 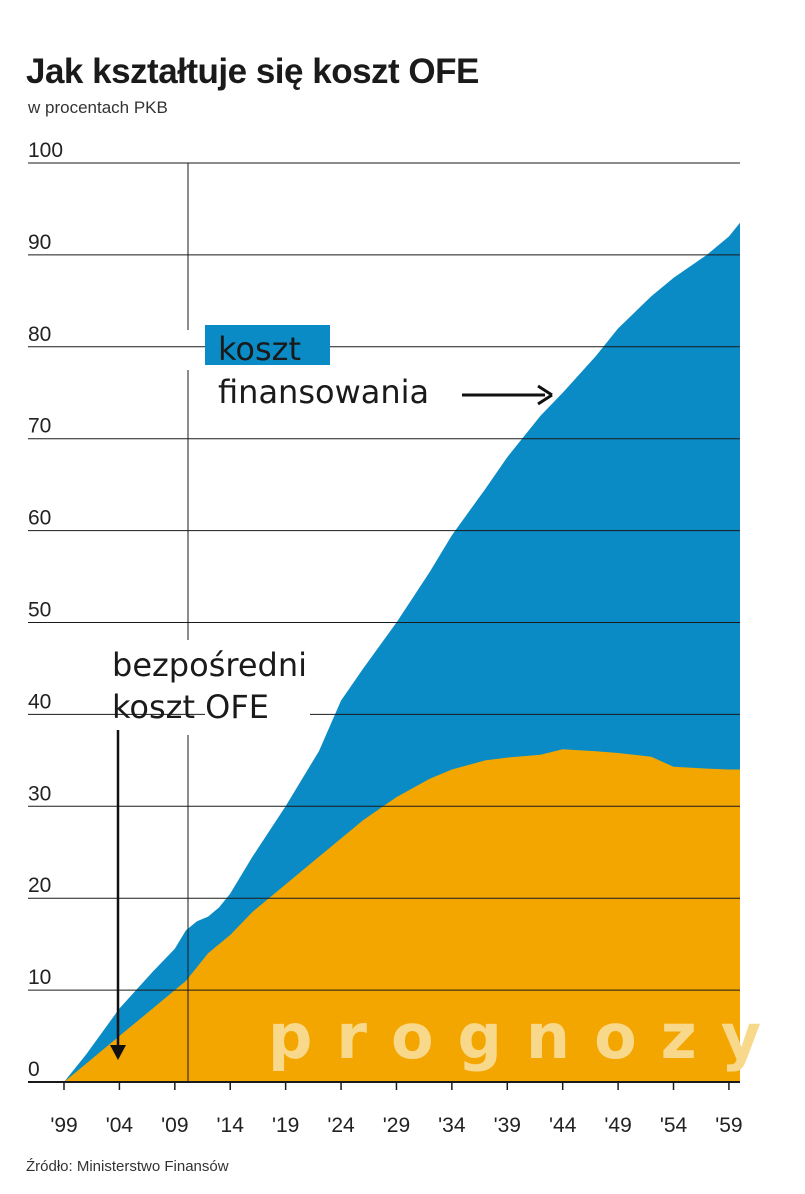 I want to click on forecast-watermark: prognozy, so click(x=526, y=1036).